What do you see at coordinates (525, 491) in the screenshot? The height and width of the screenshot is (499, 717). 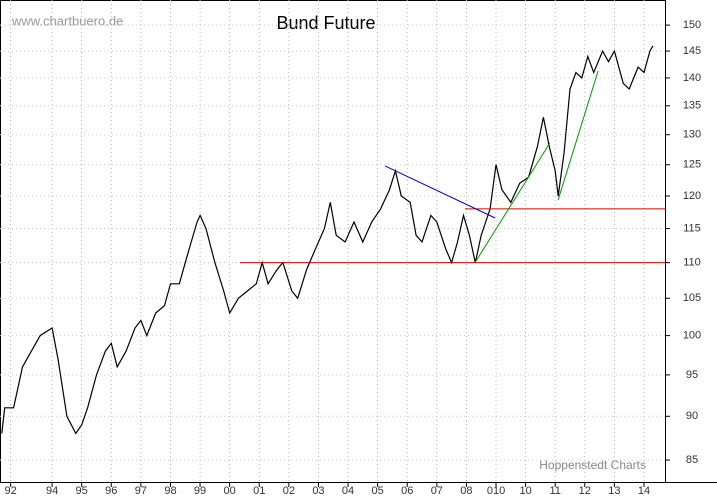 I see `x-tick-label: 10` at bounding box center [525, 491].